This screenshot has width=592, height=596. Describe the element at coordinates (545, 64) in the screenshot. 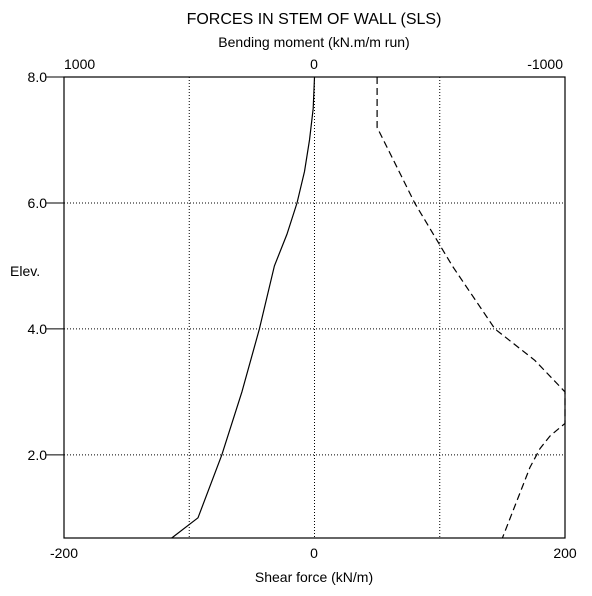

I see `top-tick-label-right: -1000` at that location.